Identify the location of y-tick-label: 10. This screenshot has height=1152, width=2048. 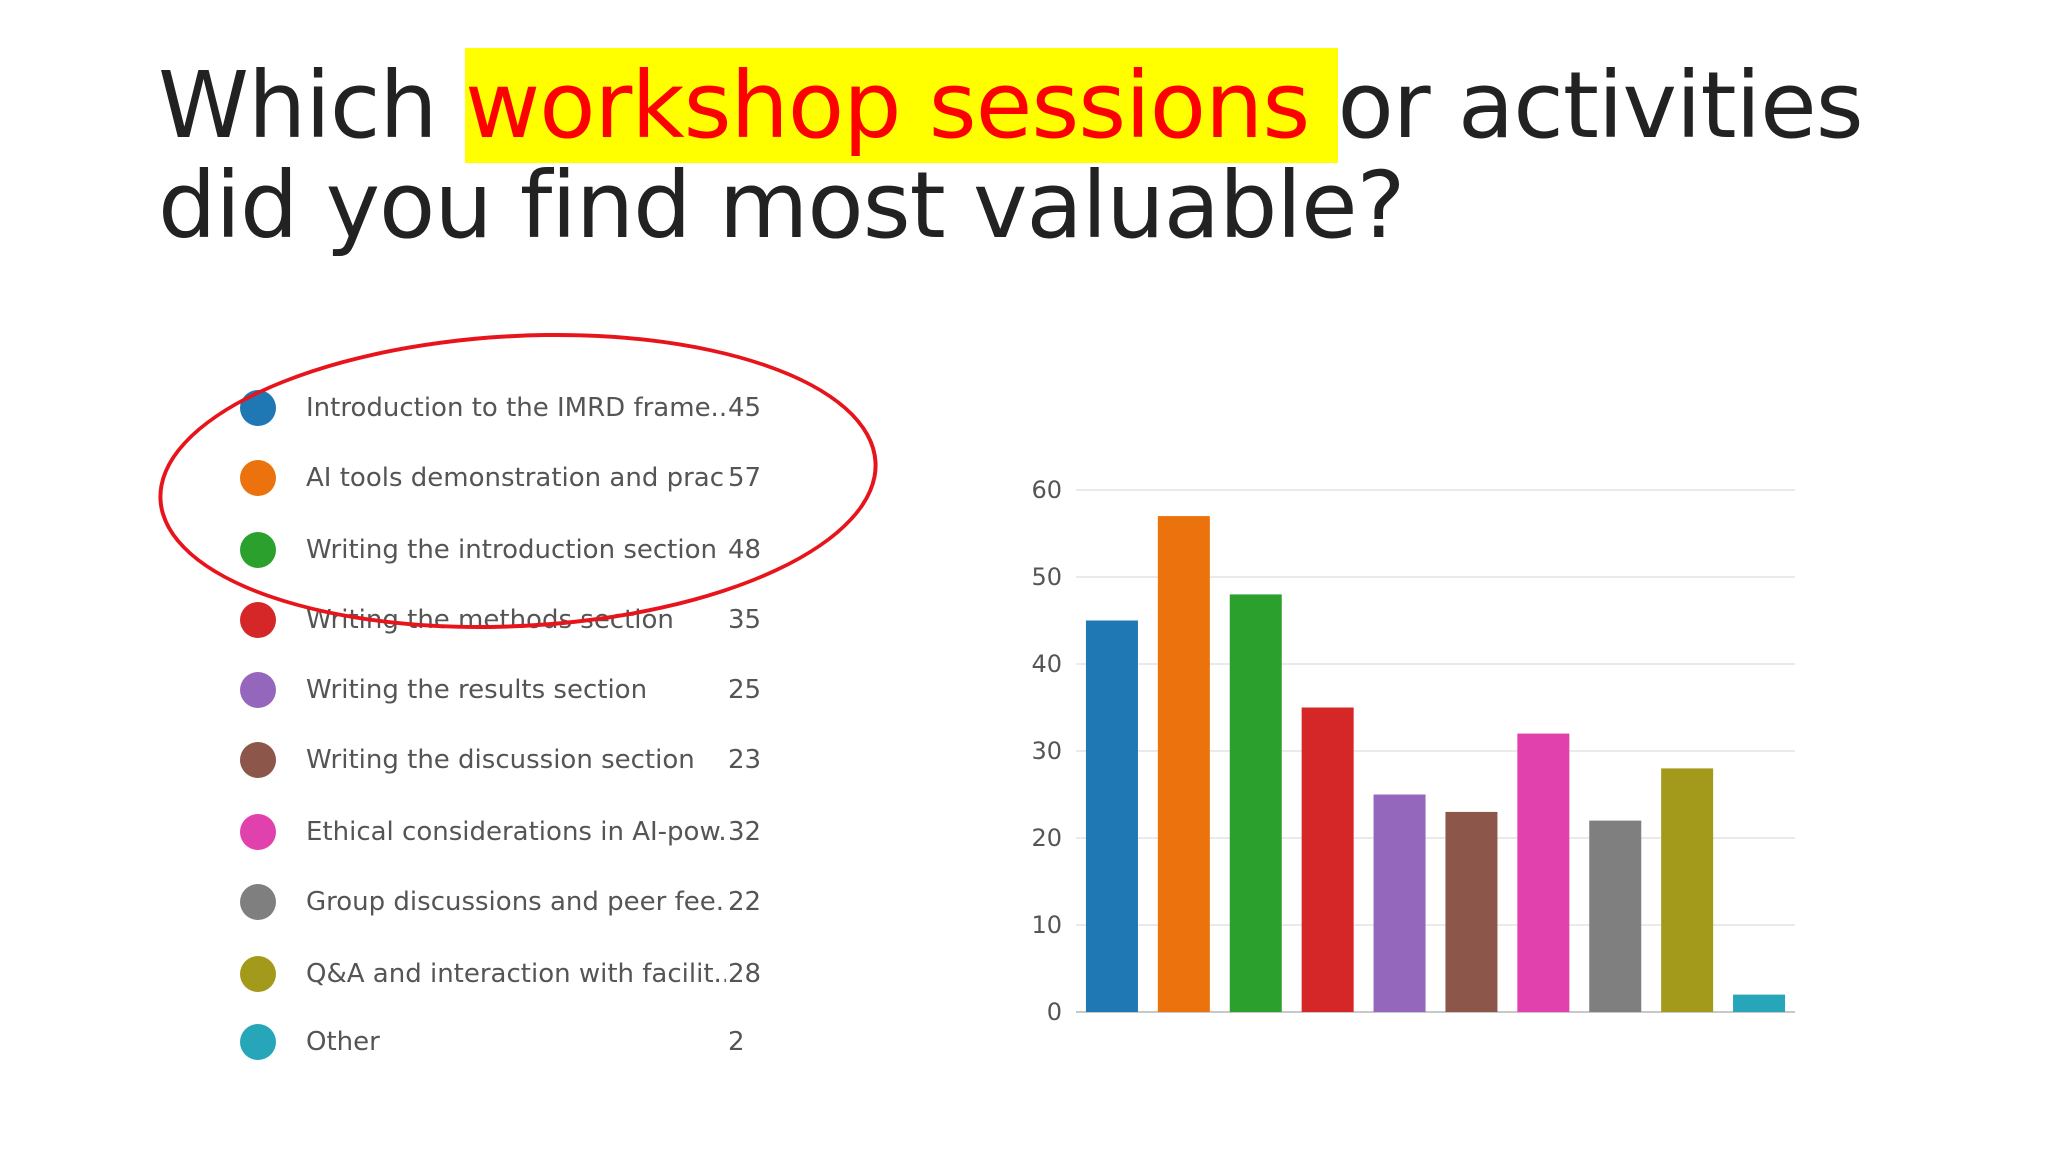
(1046, 925).